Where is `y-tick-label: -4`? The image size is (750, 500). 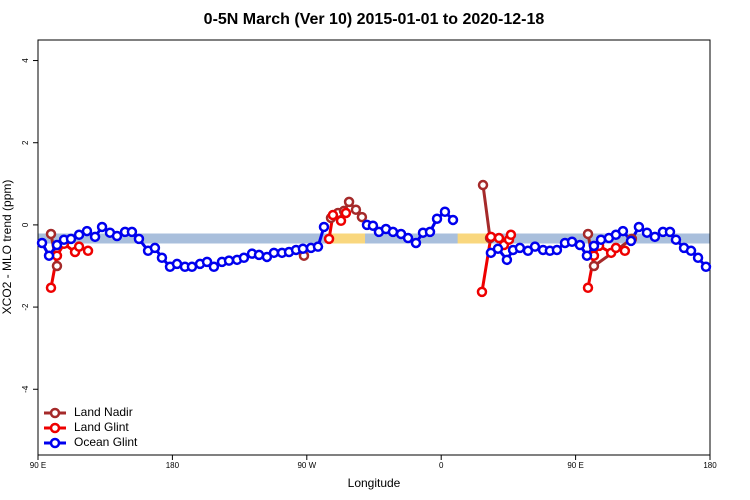
y-tick-label: -4 is located at coordinates (25, 389).